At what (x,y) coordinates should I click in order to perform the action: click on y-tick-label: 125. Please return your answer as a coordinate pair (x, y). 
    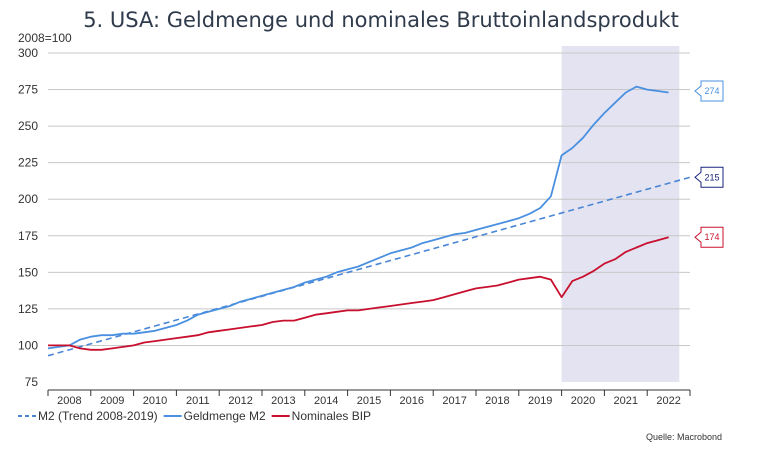
    Looking at the image, I should click on (28, 309).